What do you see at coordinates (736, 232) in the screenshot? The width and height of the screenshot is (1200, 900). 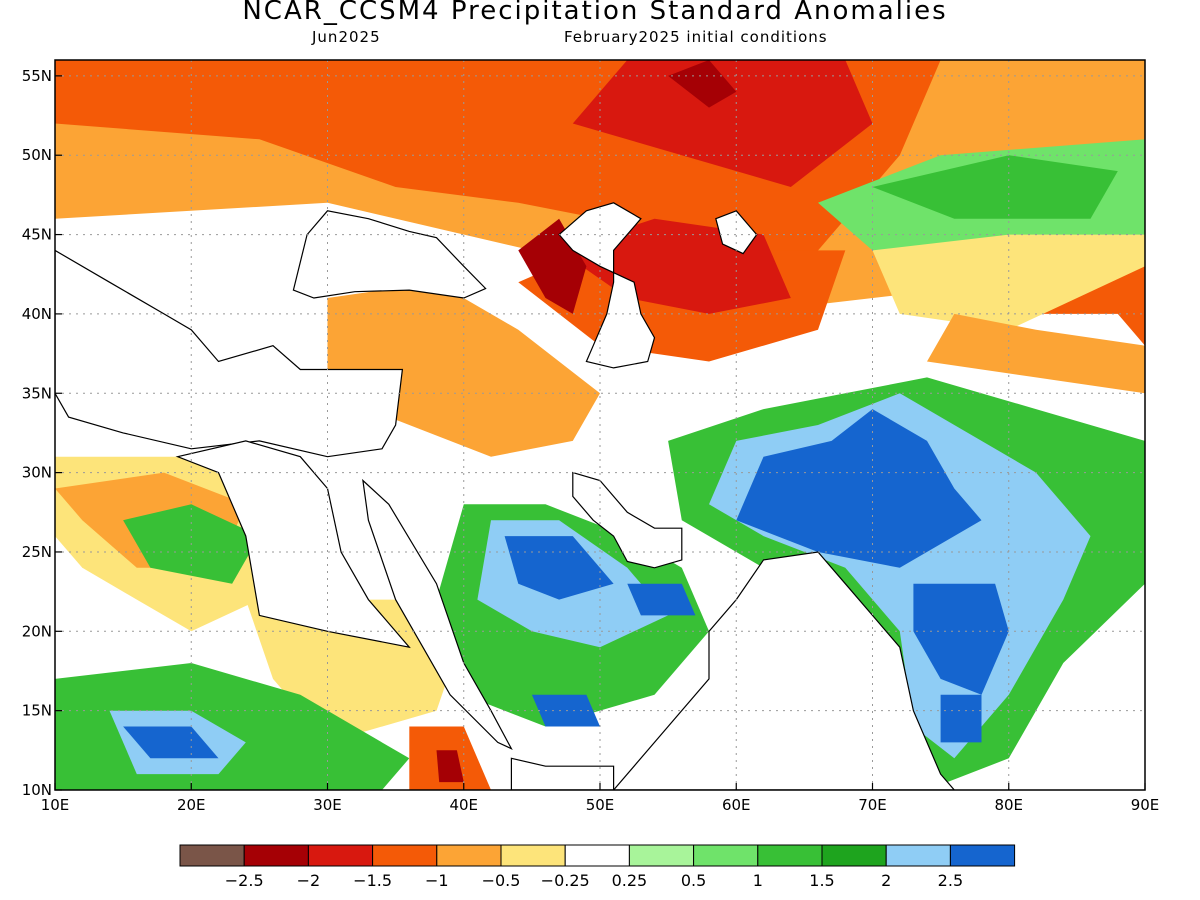 I see `aral-sea` at bounding box center [736, 232].